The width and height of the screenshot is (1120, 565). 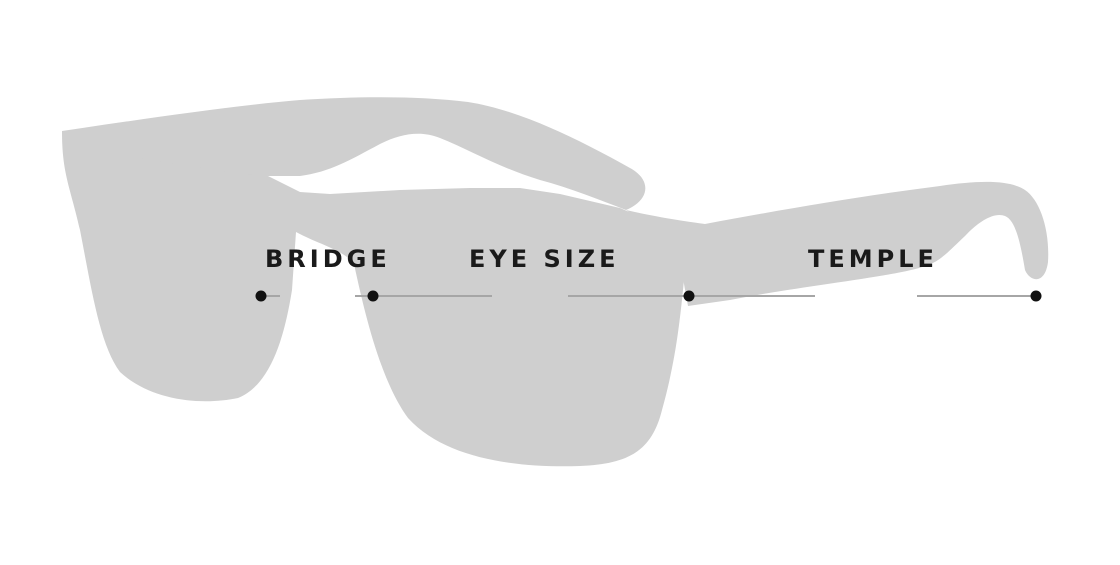 What do you see at coordinates (873, 259) in the screenshot?
I see `temple-label: TEMPLE` at bounding box center [873, 259].